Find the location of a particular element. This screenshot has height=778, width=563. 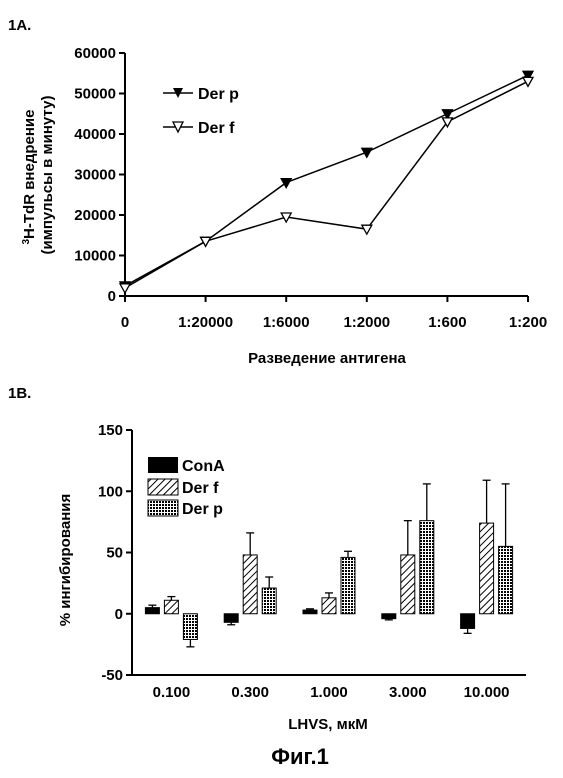

svg-text: 3H-TdR внедрение is located at coordinates (30, 177).